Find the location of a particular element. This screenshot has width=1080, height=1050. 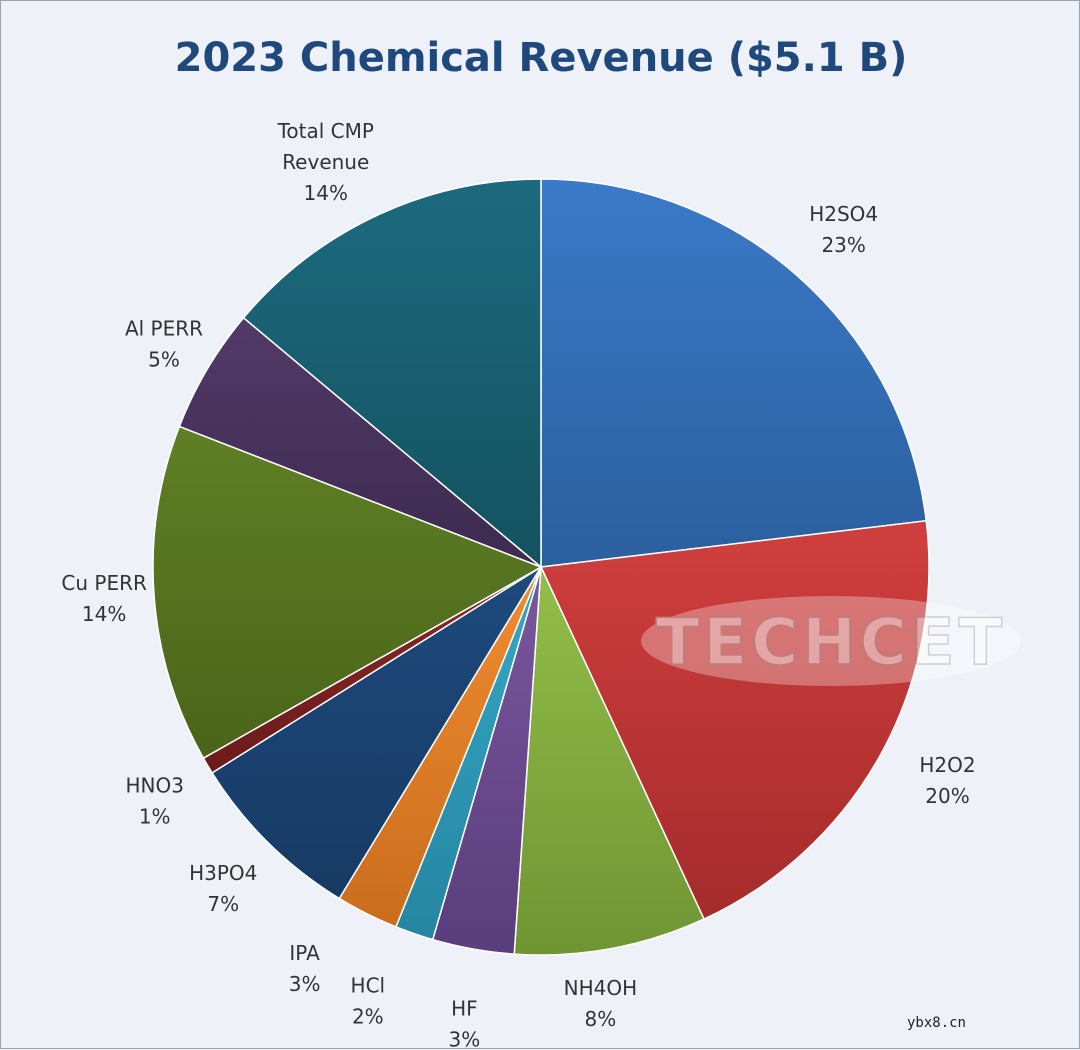

pie-slice-h2o2 is located at coordinates (734, 720).